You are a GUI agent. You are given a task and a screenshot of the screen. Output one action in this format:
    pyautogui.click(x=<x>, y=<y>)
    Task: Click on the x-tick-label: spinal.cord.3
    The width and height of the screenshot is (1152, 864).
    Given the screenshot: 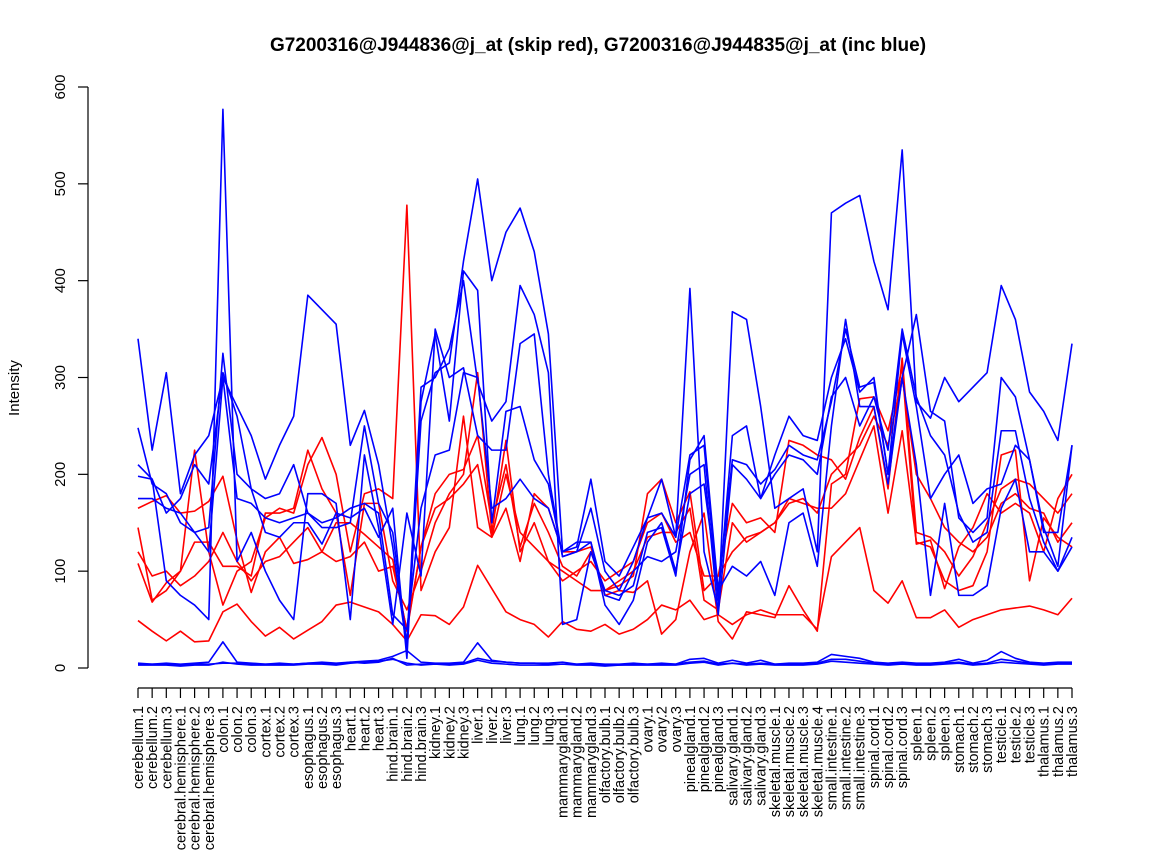 What is the action you would take?
    pyautogui.click(x=903, y=747)
    